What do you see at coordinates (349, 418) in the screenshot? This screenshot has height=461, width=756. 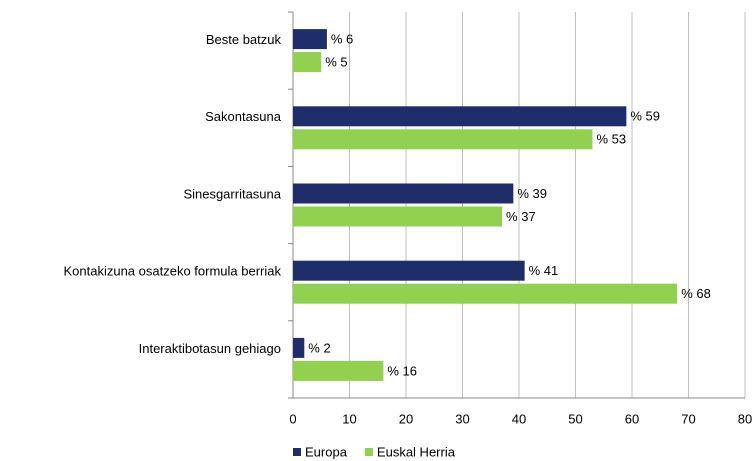 I see `x-tick-label: 10` at bounding box center [349, 418].